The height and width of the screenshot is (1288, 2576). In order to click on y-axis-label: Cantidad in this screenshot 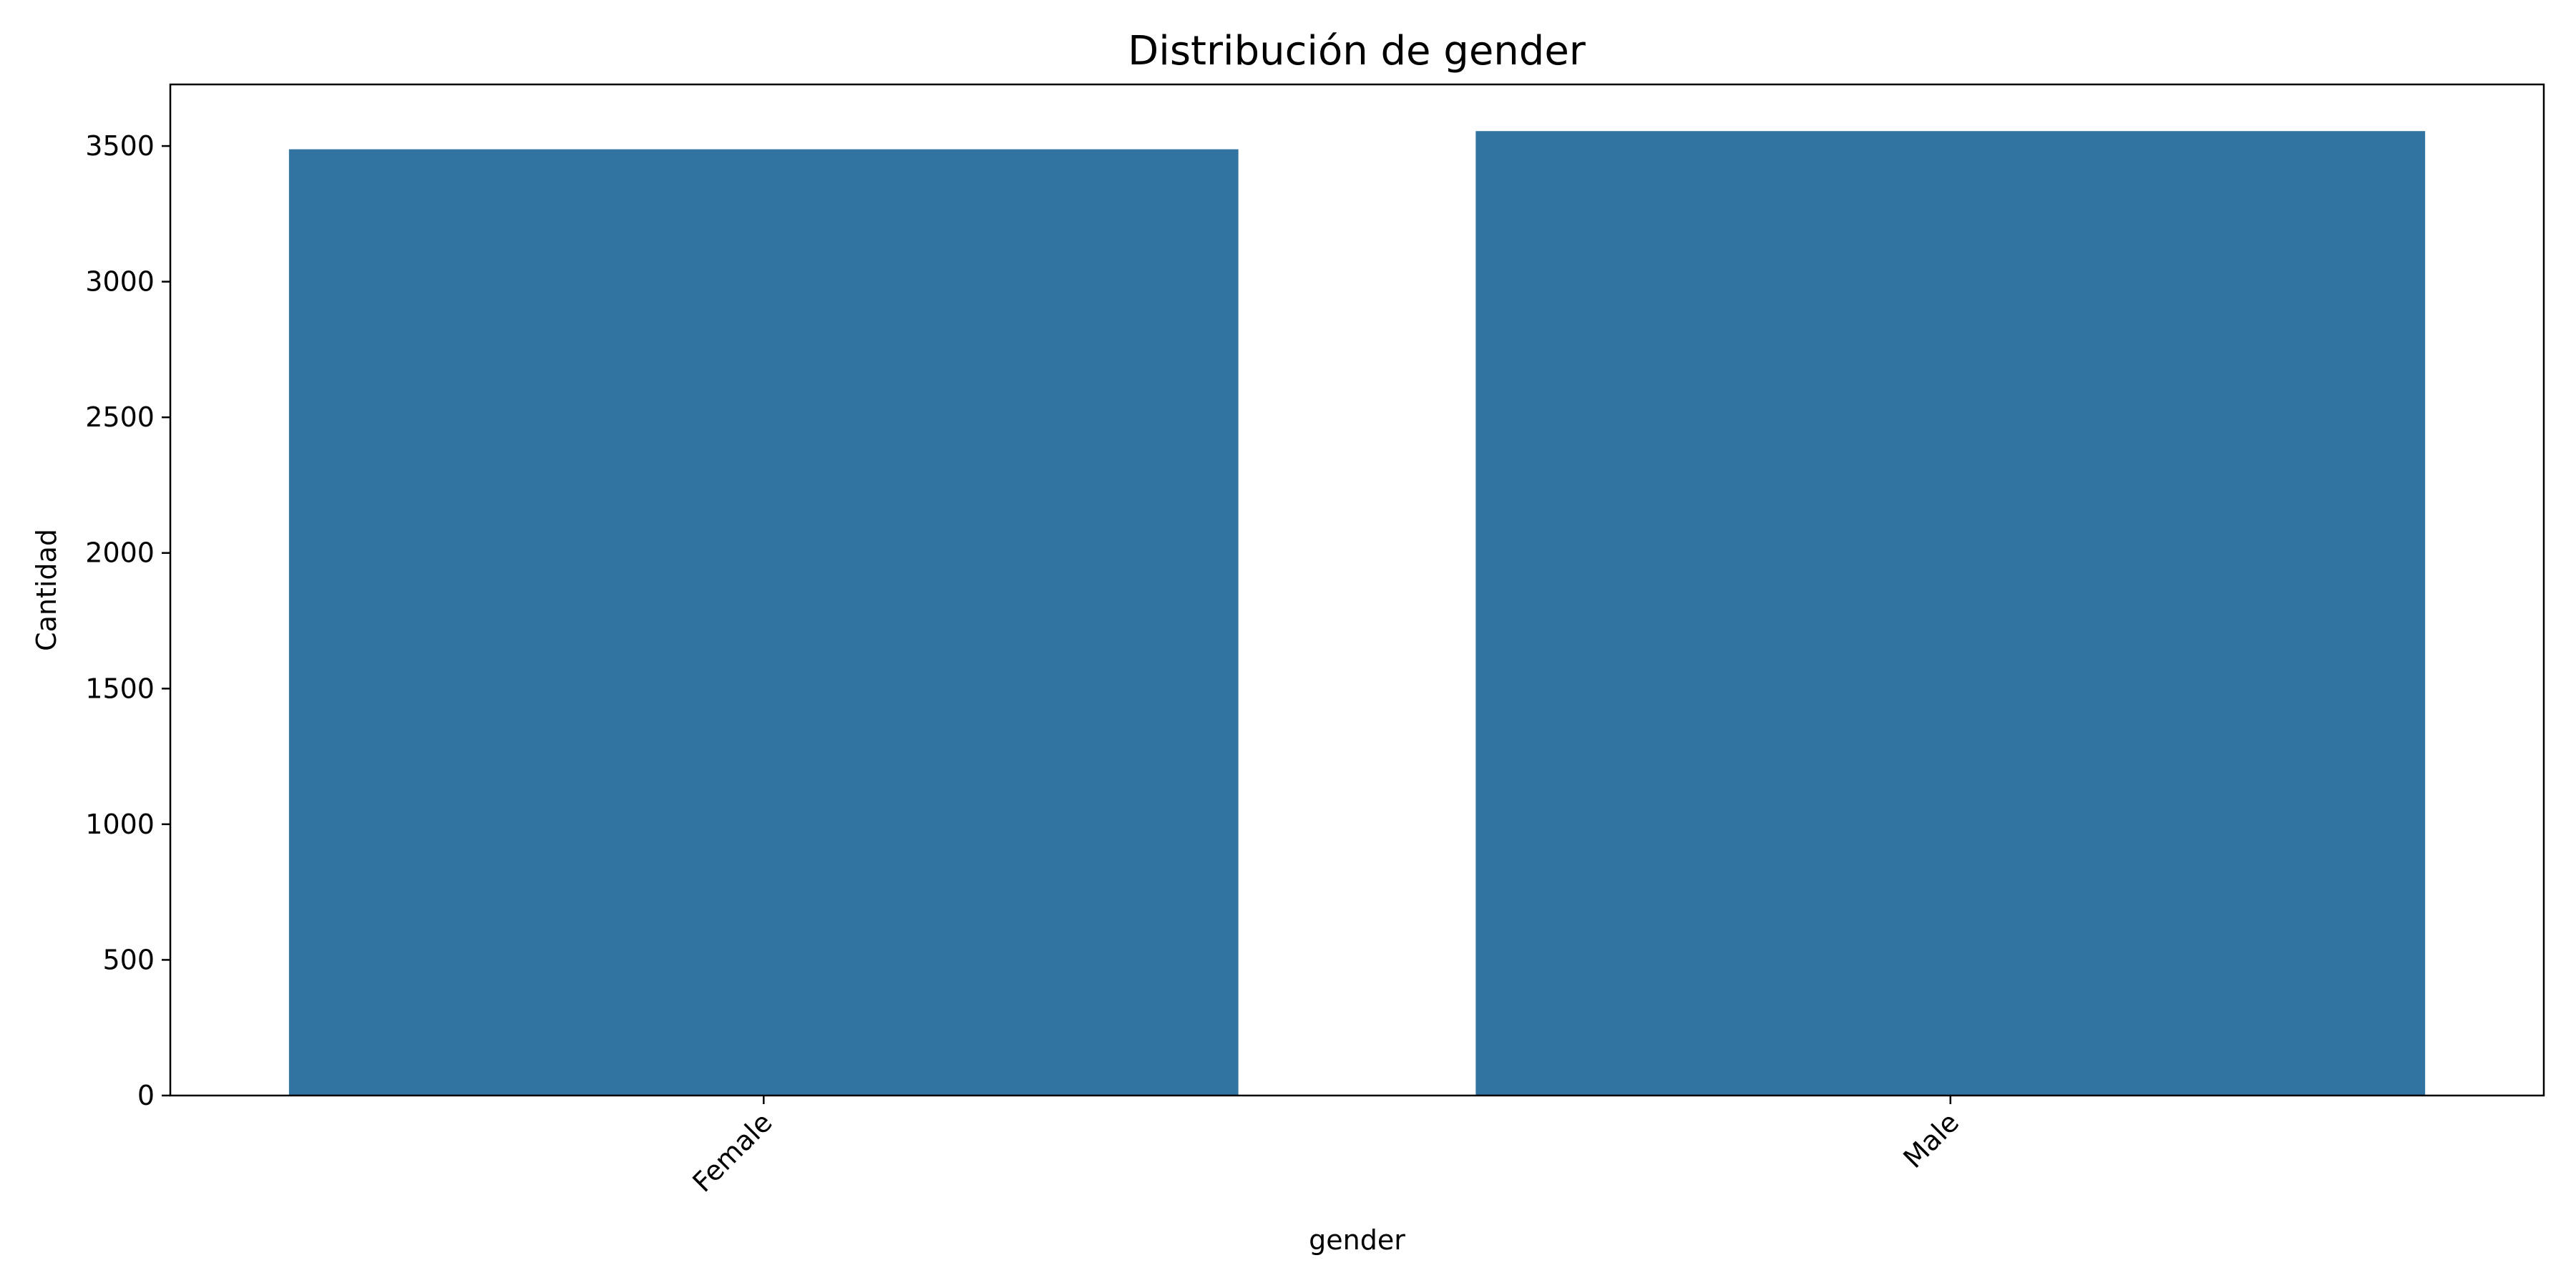, I will do `click(46, 590)`.